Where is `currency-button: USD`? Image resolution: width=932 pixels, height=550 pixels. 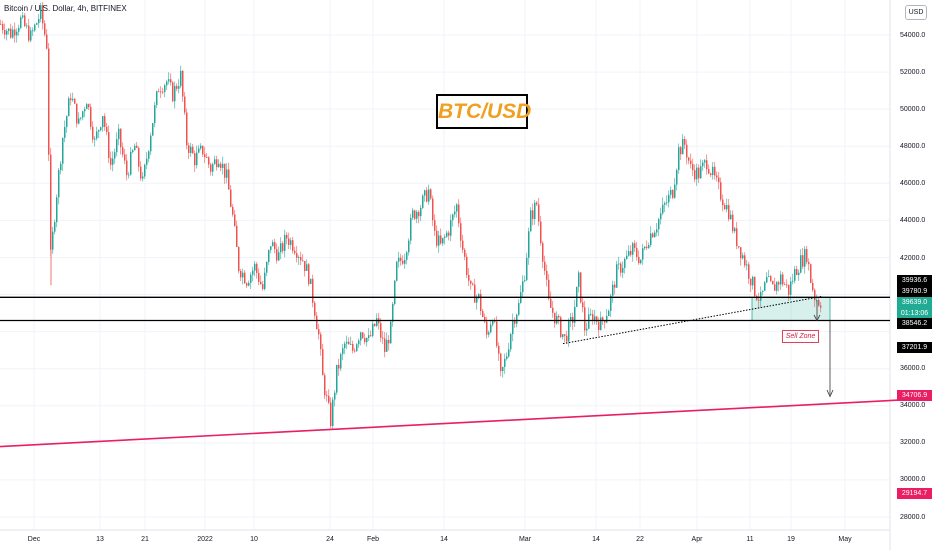 currency-button: USD is located at coordinates (916, 12).